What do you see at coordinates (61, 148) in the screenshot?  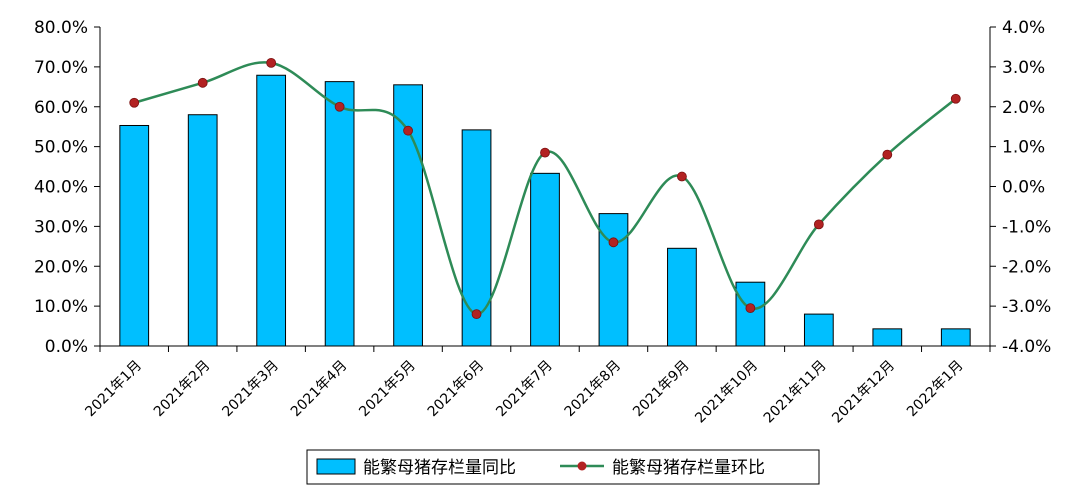 I see `left-tick-label: 50.0%` at bounding box center [61, 148].